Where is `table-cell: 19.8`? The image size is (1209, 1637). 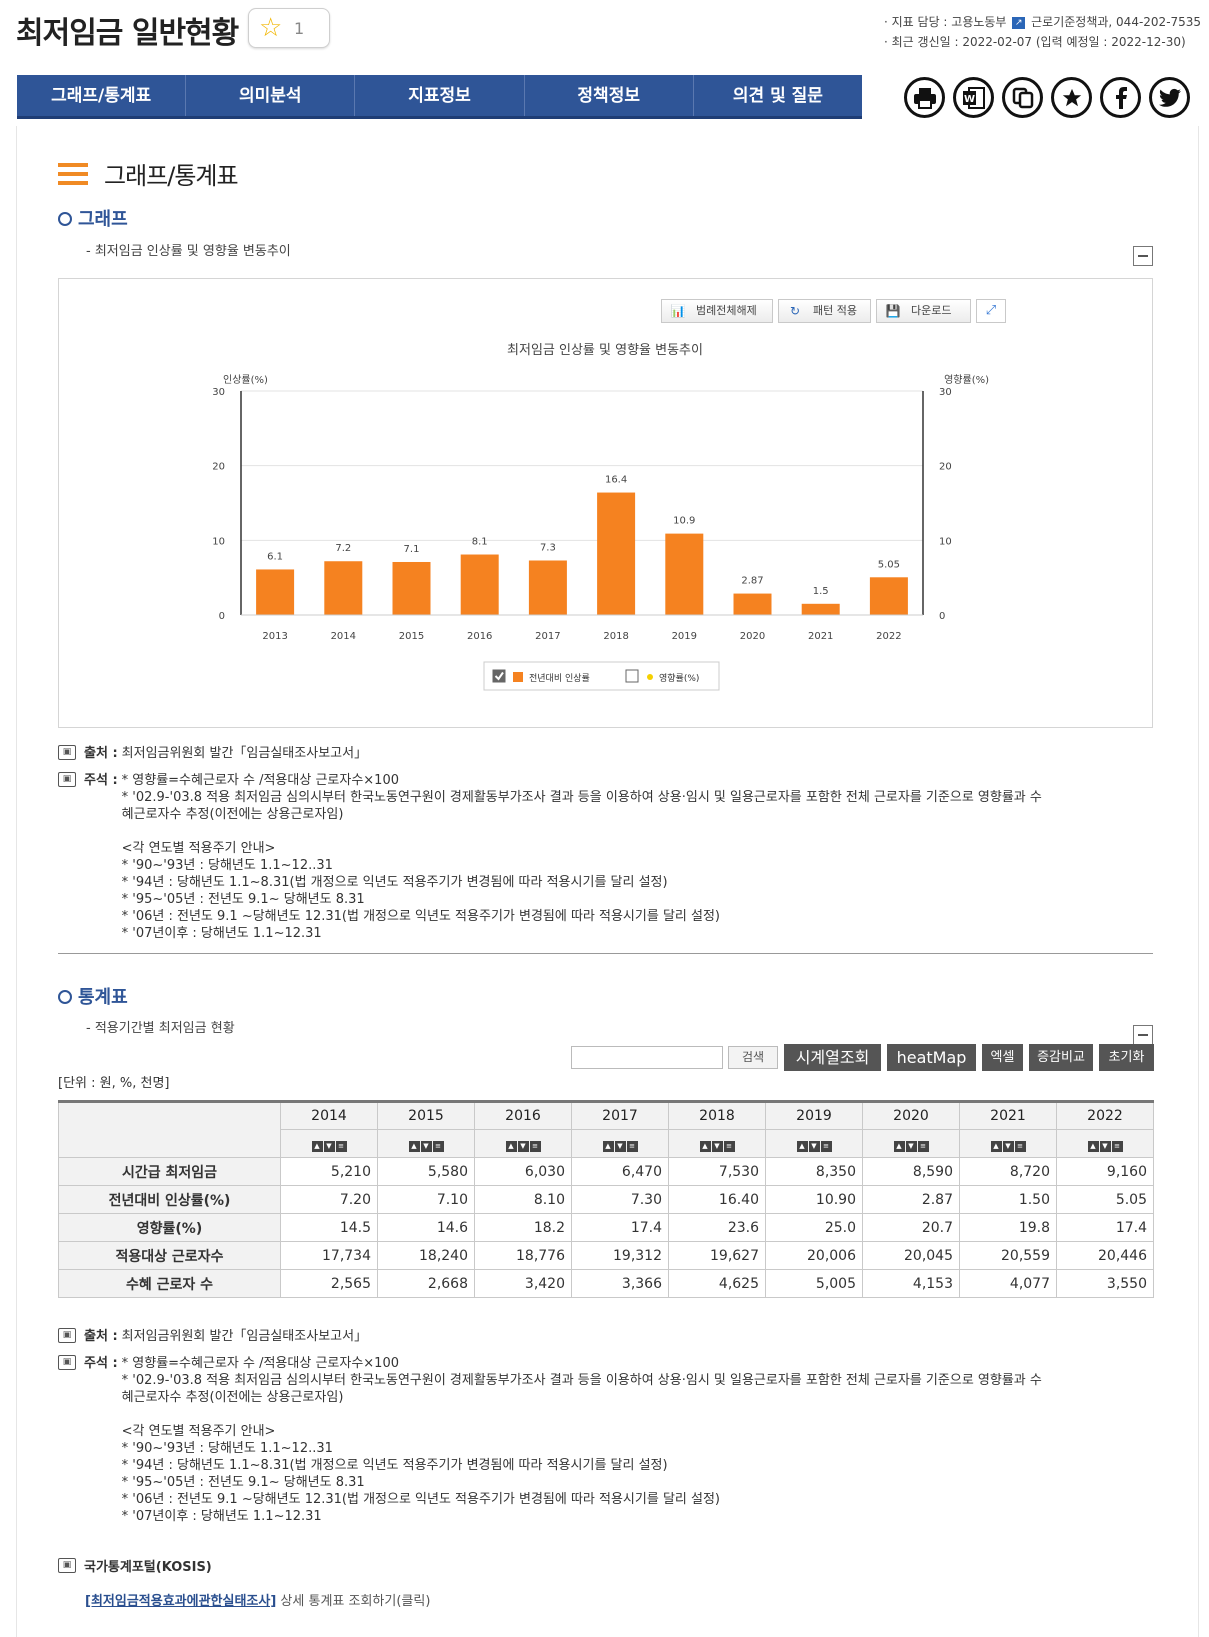
table-cell: 19.8 is located at coordinates (1008, 1227).